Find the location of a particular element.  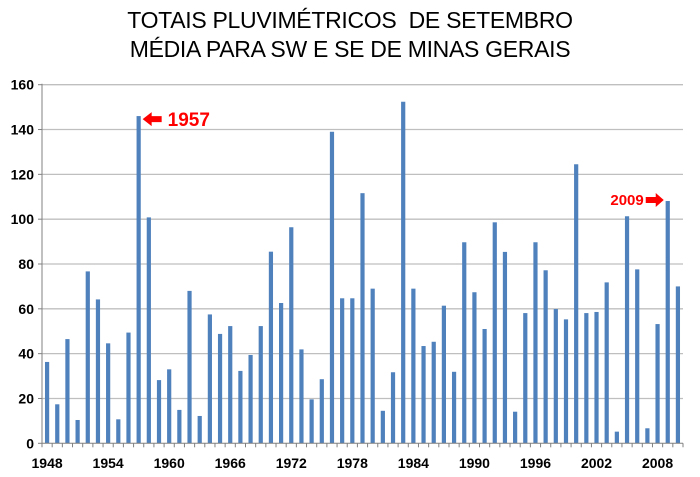

y-tick-label: 60 is located at coordinates (26, 309).